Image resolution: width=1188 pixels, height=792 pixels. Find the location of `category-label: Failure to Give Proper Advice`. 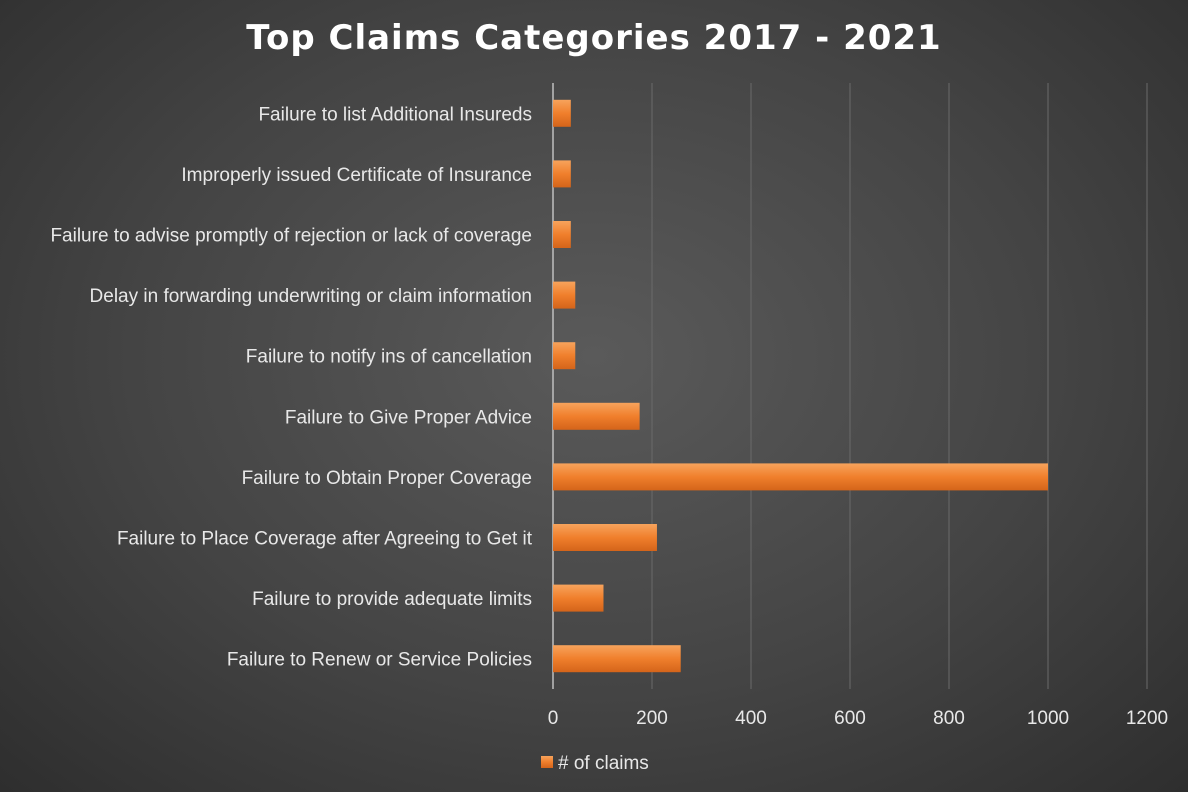

category-label: Failure to Give Proper Advice is located at coordinates (408, 417).